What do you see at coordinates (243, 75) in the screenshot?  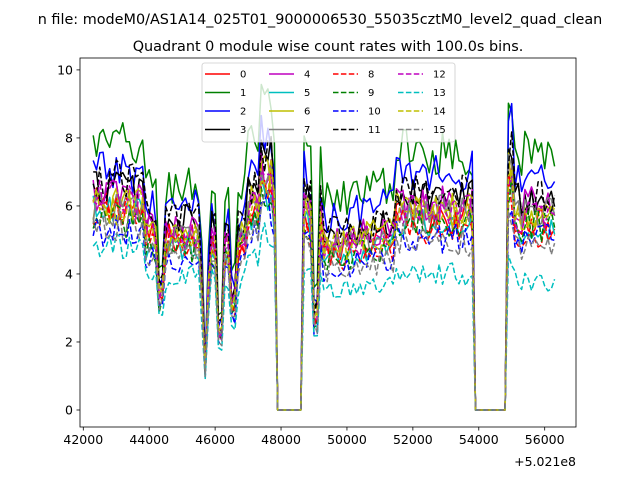 I see `legend-label: 0` at bounding box center [243, 75].